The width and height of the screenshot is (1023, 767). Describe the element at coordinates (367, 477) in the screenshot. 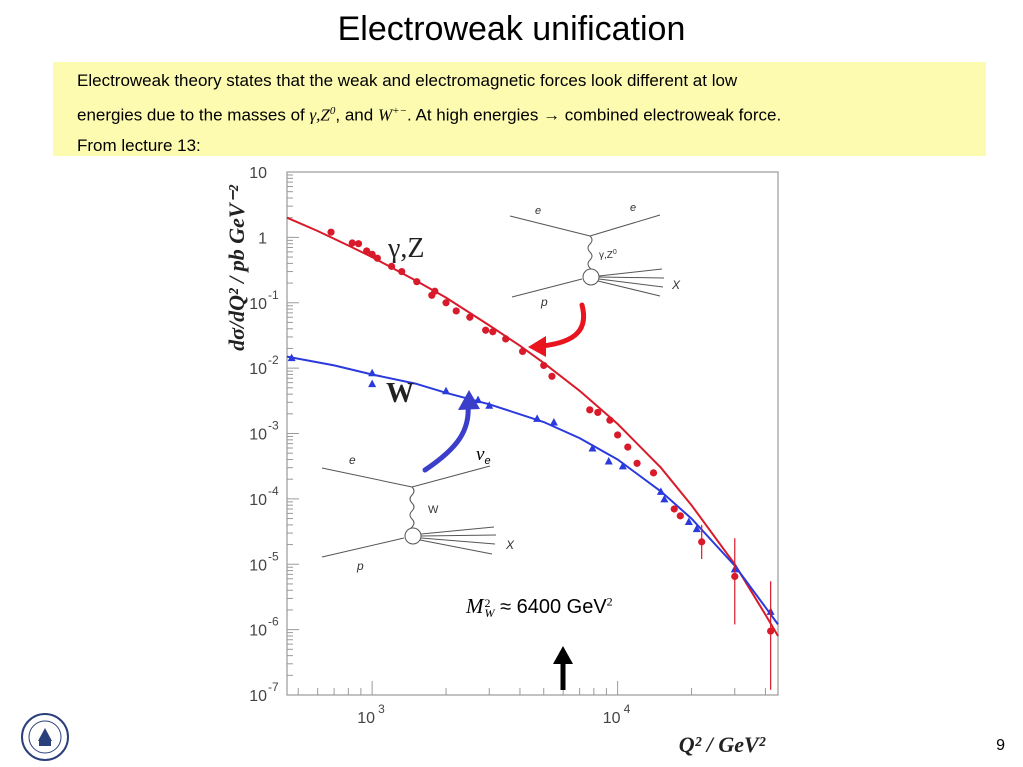

I see `cc-electron-in-line` at that location.